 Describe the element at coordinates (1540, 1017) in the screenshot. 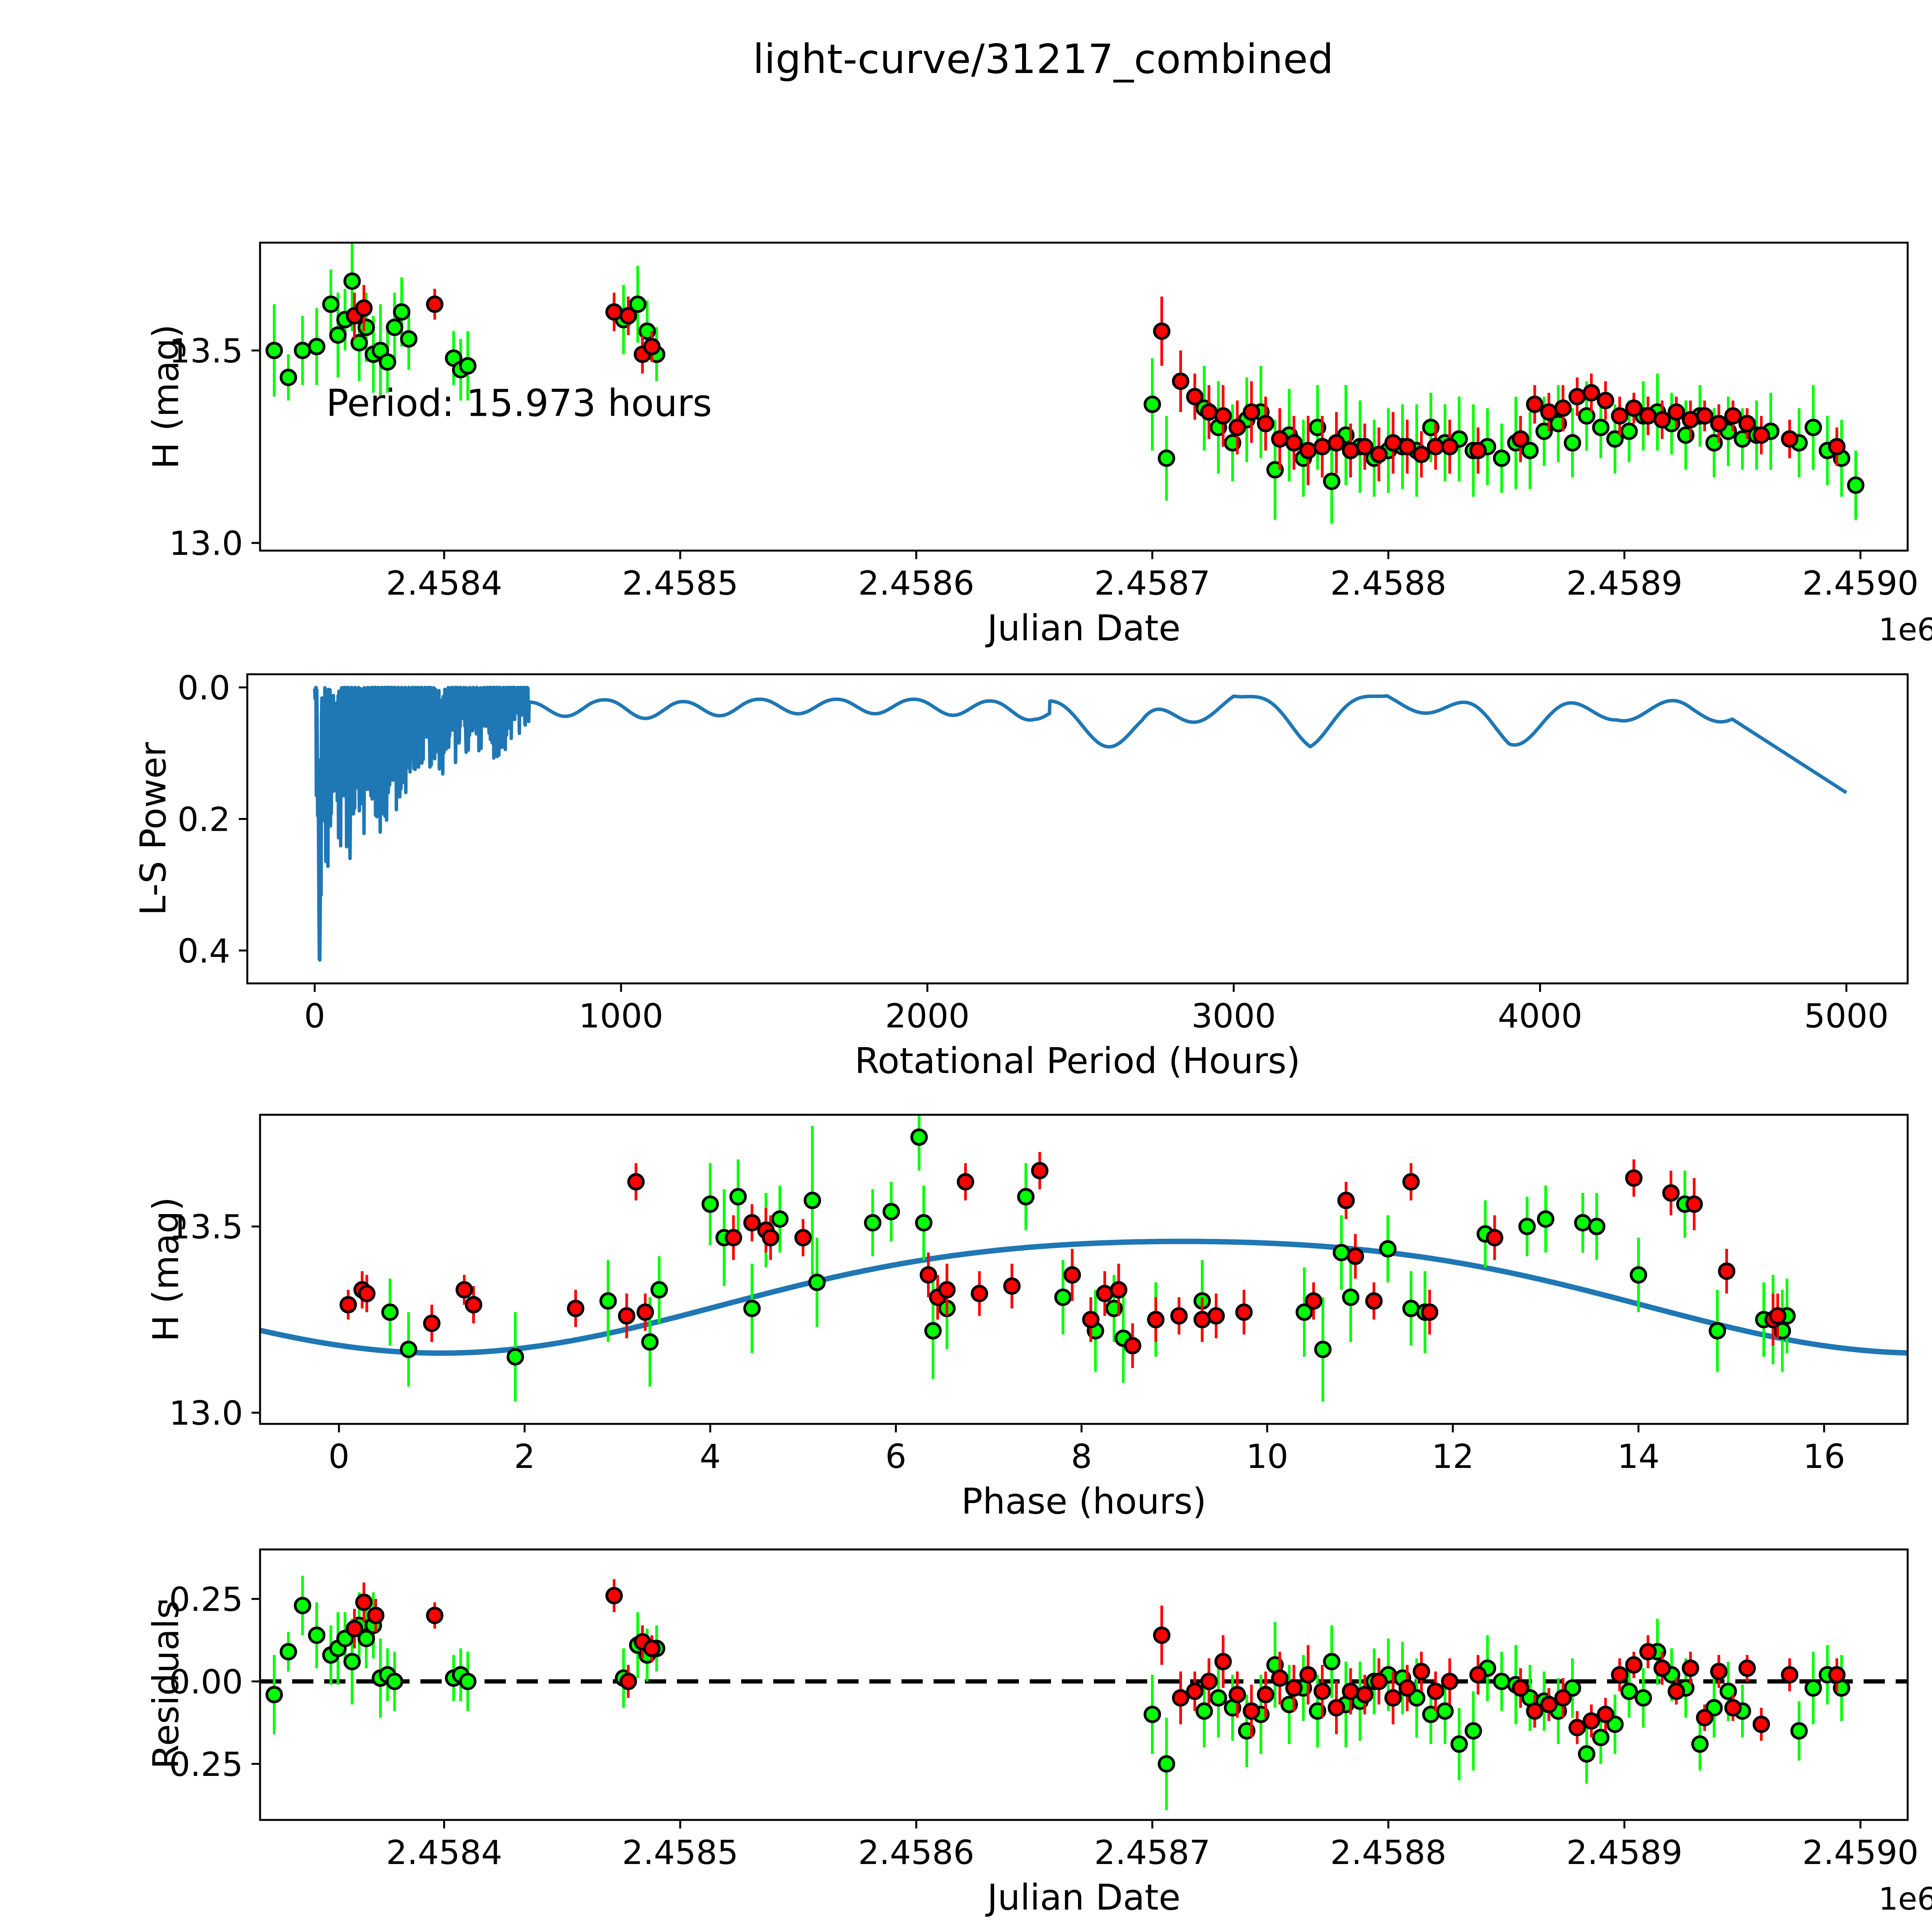

I see `x-tick-label: 4000` at that location.